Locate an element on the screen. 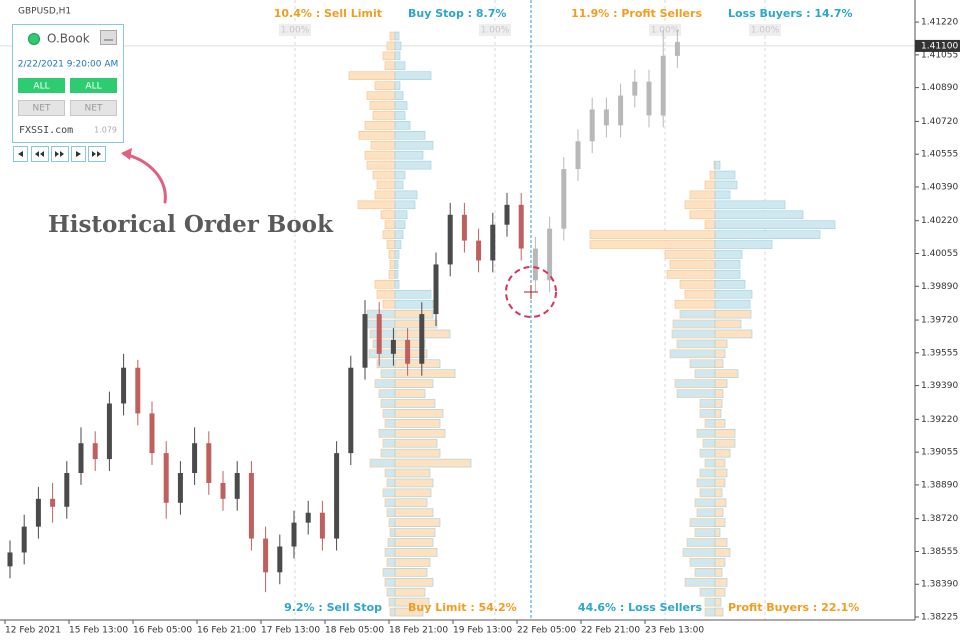  x-tick-label: 15 Feb 13:00 is located at coordinates (98, 631).